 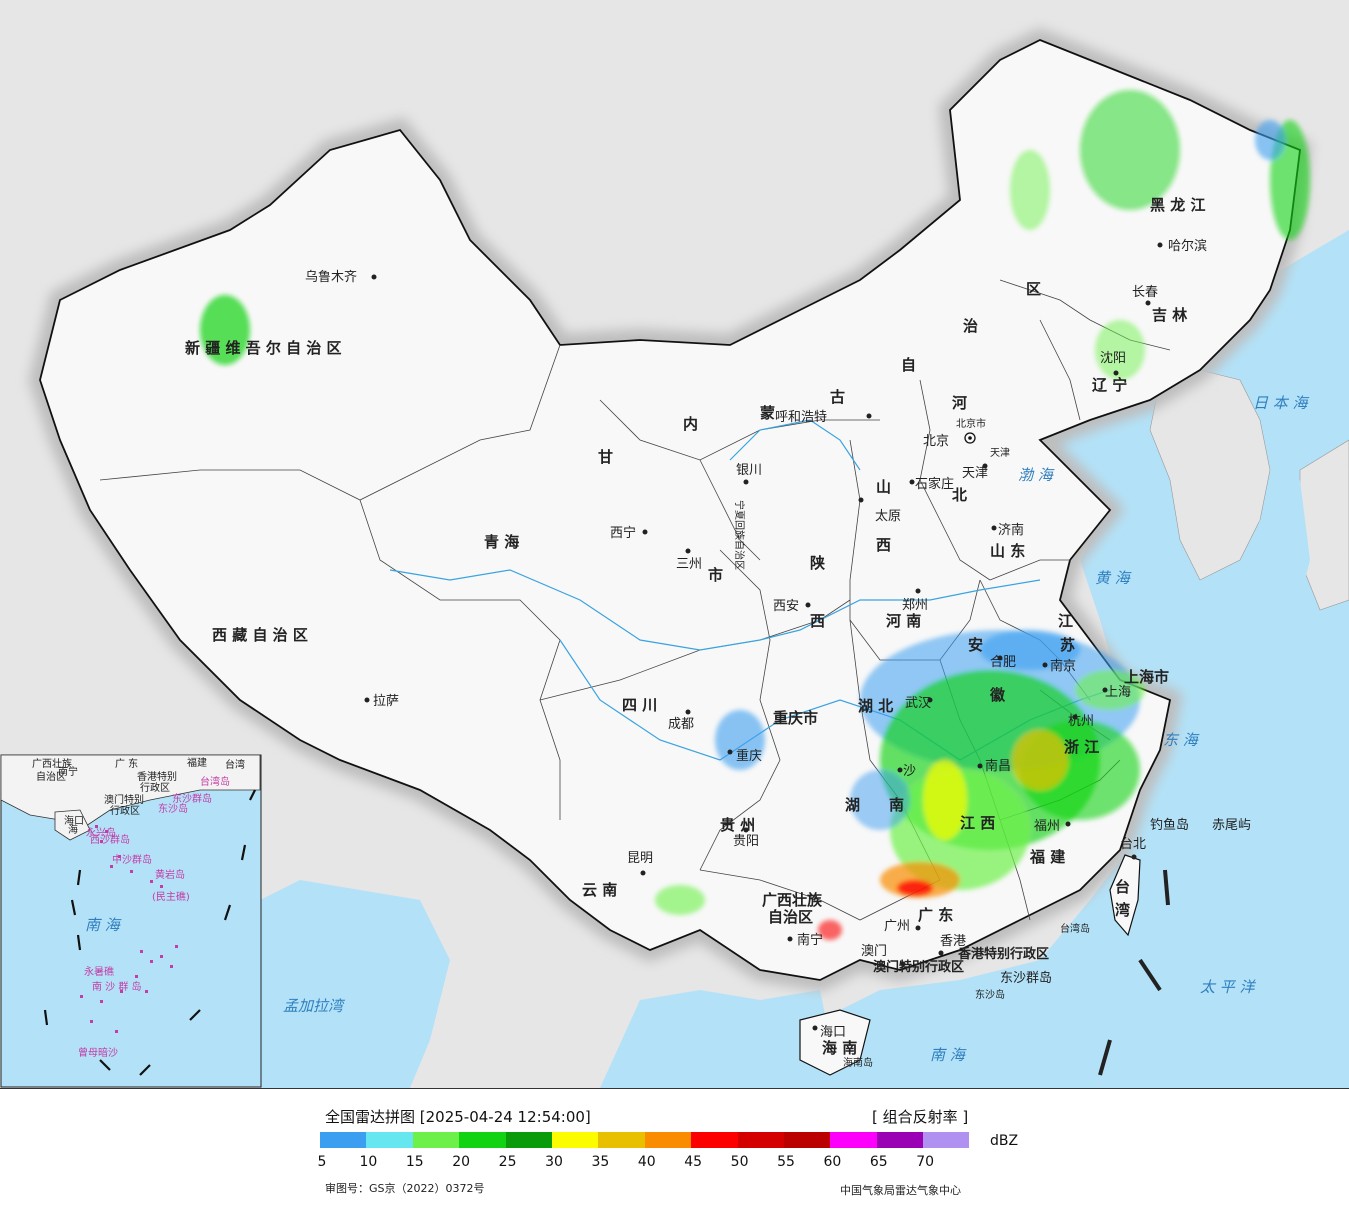 I want to click on scale-tick-label: 10, so click(x=368, y=1162).